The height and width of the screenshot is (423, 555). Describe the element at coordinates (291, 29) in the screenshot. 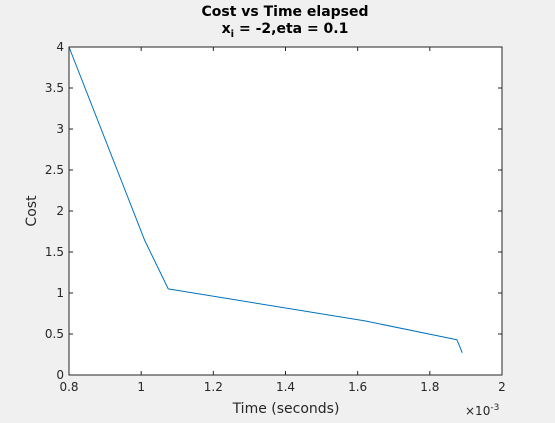

I see `subtitle-rest: = -2,eta = 0.1` at that location.